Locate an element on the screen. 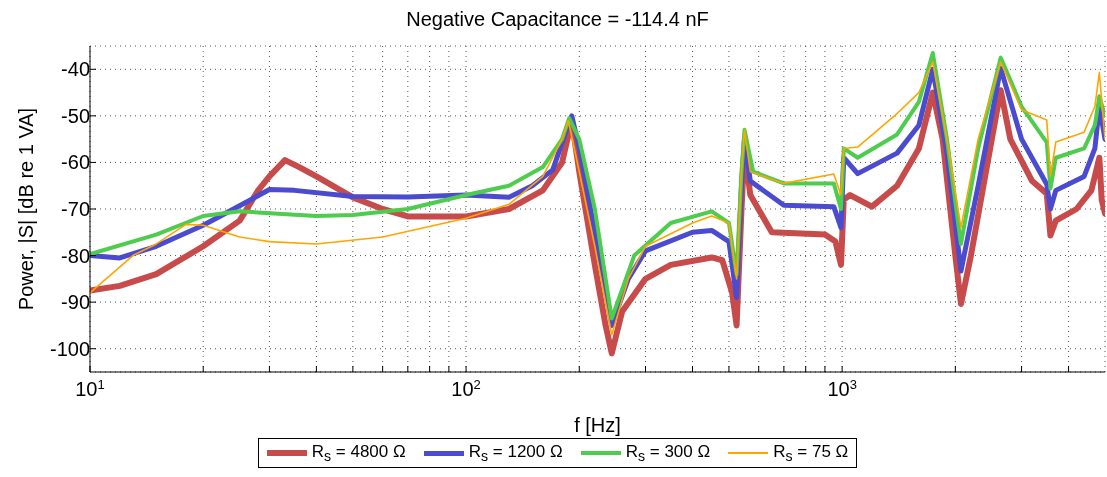  x-tick-label: 10$^{3}$ is located at coordinates (842, 388).